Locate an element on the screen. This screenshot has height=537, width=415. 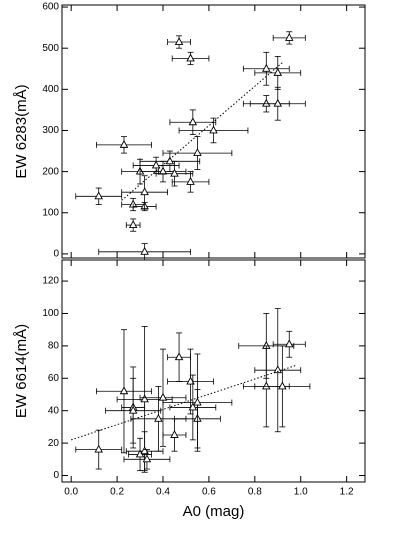
y-tick-label: 200 is located at coordinates (50, 171).